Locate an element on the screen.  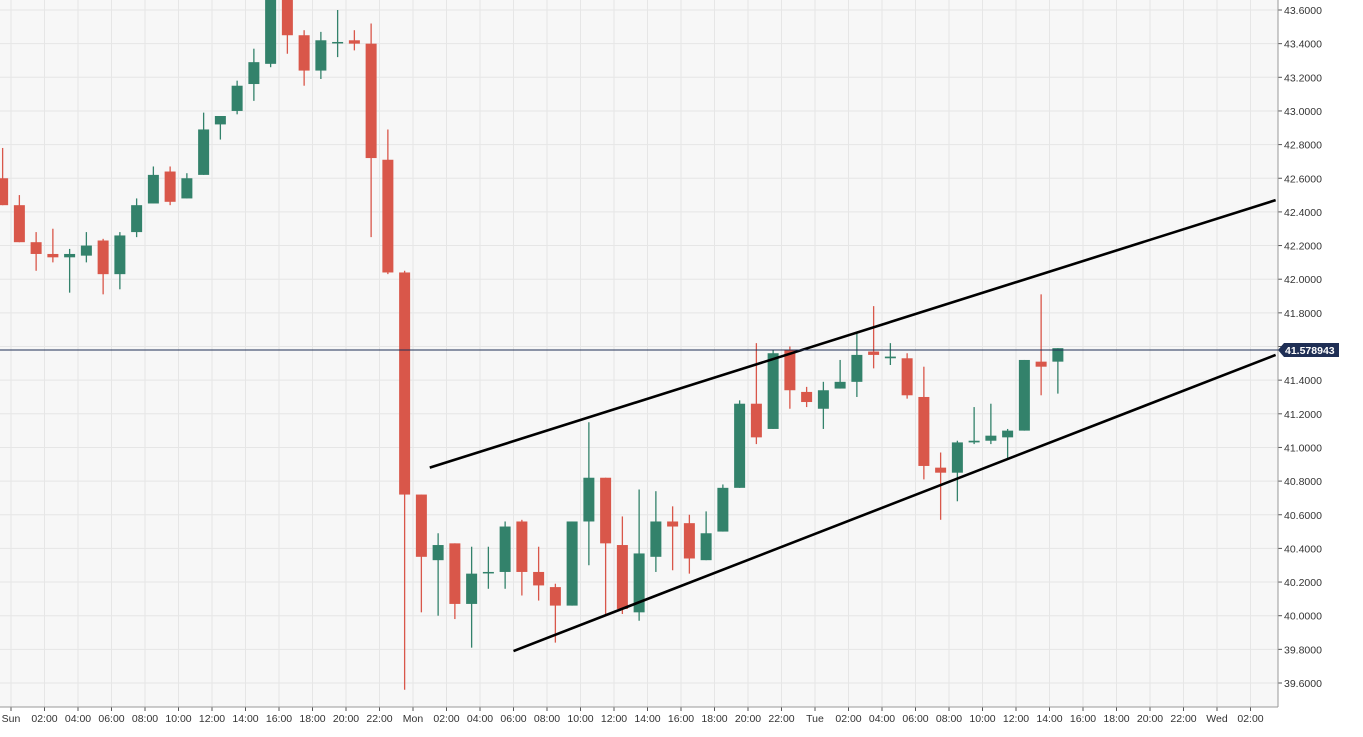
y-tick-label: 42.0000 is located at coordinates (1303, 280).